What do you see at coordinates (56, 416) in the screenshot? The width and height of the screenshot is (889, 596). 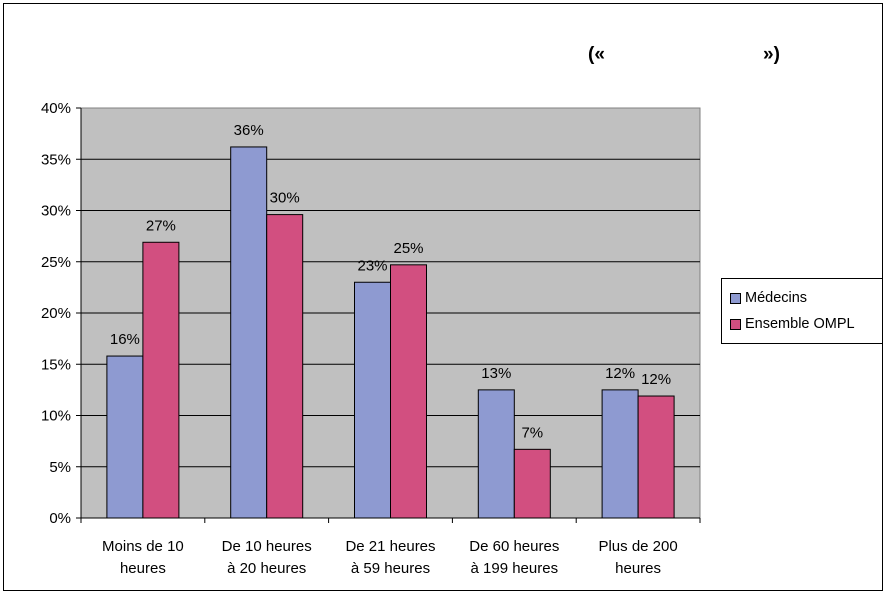 I see `y-tick-label: 10%` at bounding box center [56, 416].